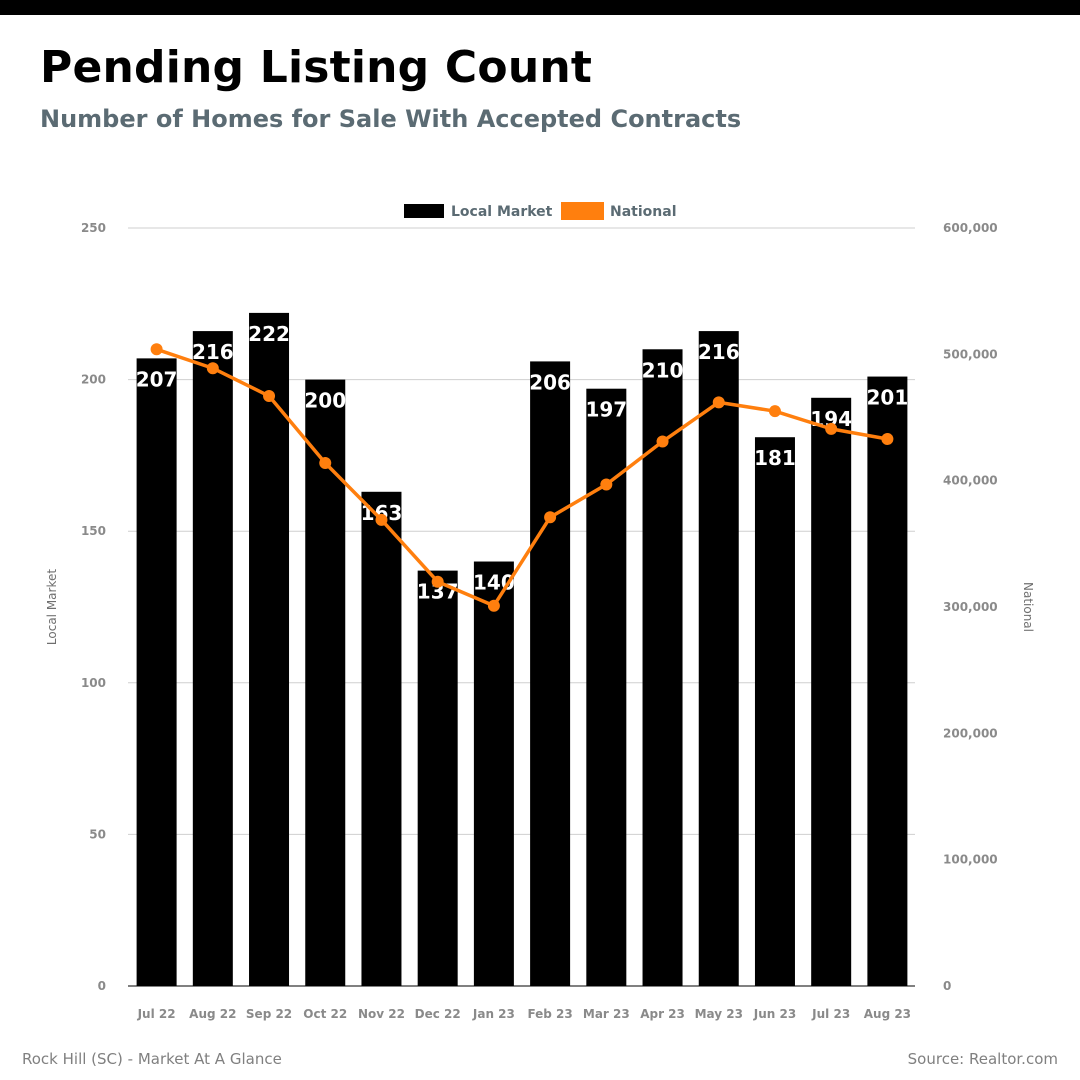  I want to click on y-tick-label-right: 200,000, so click(970, 733).